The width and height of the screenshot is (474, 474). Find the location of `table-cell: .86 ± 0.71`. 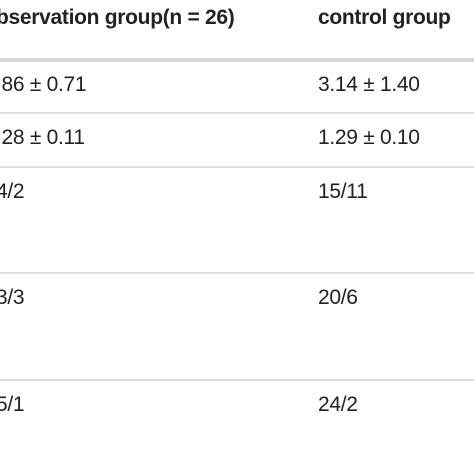

table-cell: .86 ± 0.71 is located at coordinates (43, 84).